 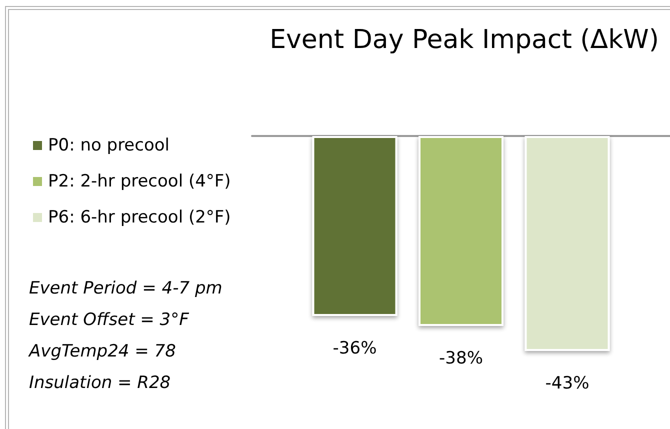 I want to click on data-label: -43%, so click(x=567, y=384).